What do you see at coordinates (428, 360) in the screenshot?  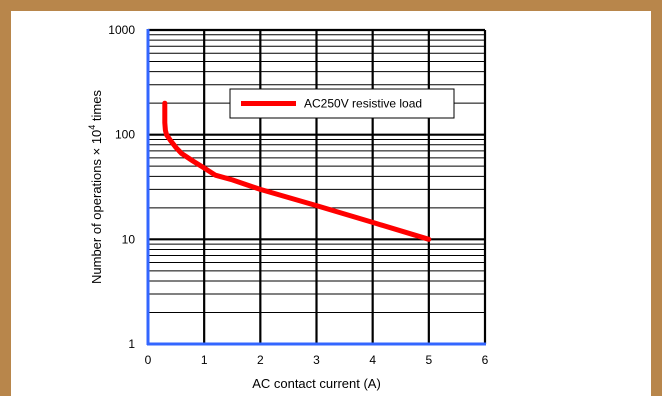 I see `x-tick-label: 5` at bounding box center [428, 360].